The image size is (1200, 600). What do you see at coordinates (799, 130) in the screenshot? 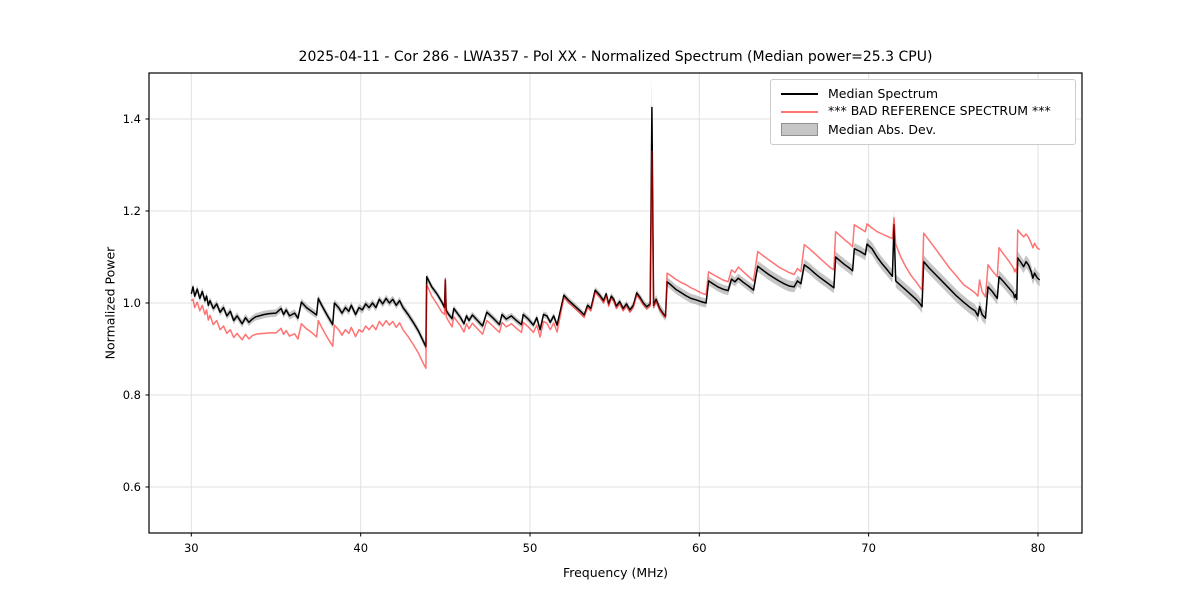
I see `median-abs-dev-patch-swatch` at bounding box center [799, 130].